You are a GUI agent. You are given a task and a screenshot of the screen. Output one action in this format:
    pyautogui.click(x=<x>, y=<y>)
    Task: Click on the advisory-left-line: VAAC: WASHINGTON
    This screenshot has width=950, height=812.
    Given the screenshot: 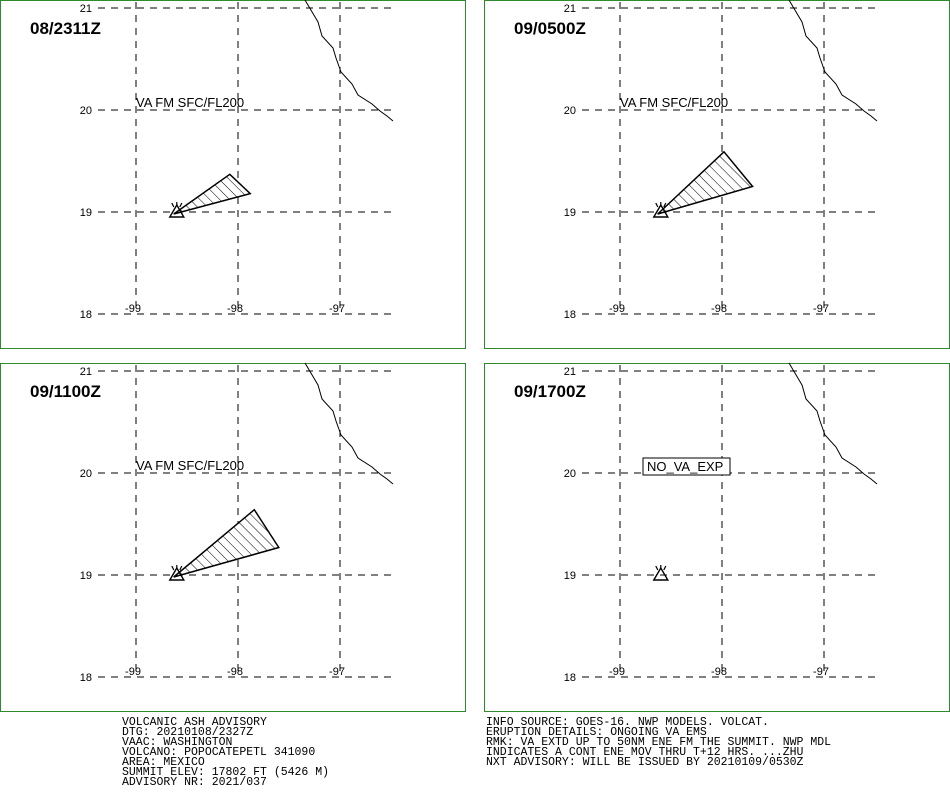 What is the action you would take?
    pyautogui.click(x=177, y=742)
    